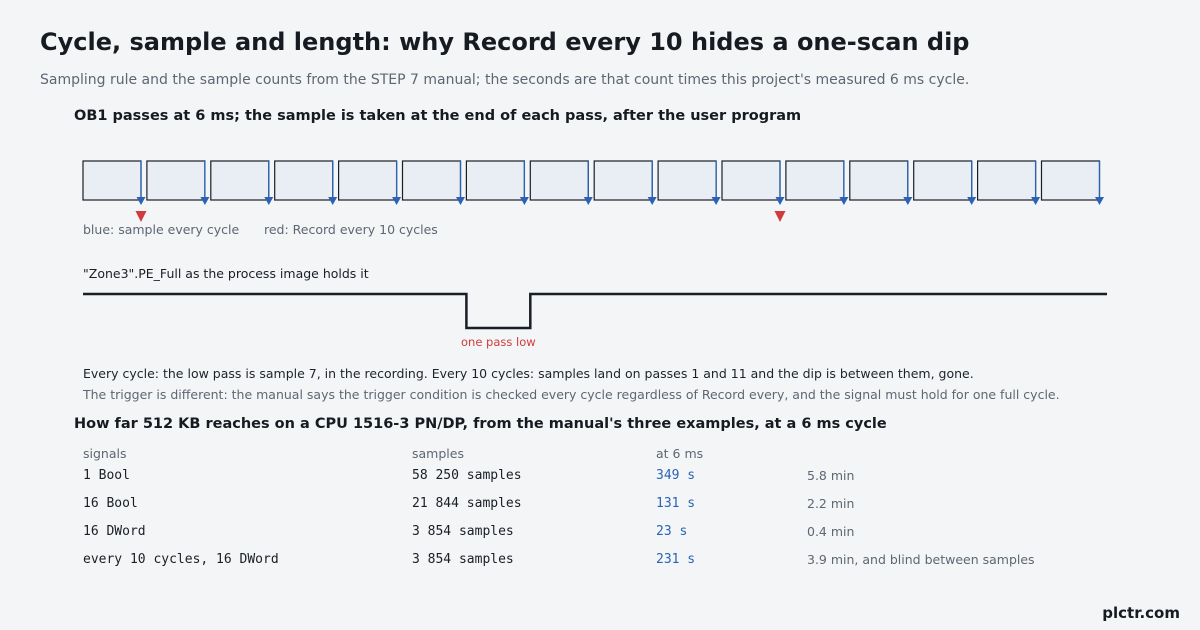 This screenshot has height=630, width=1200. What do you see at coordinates (600, 536) in the screenshot?
I see `table-row: 16 DWord 3 854 samples 23 s 0.4 min` at bounding box center [600, 536].